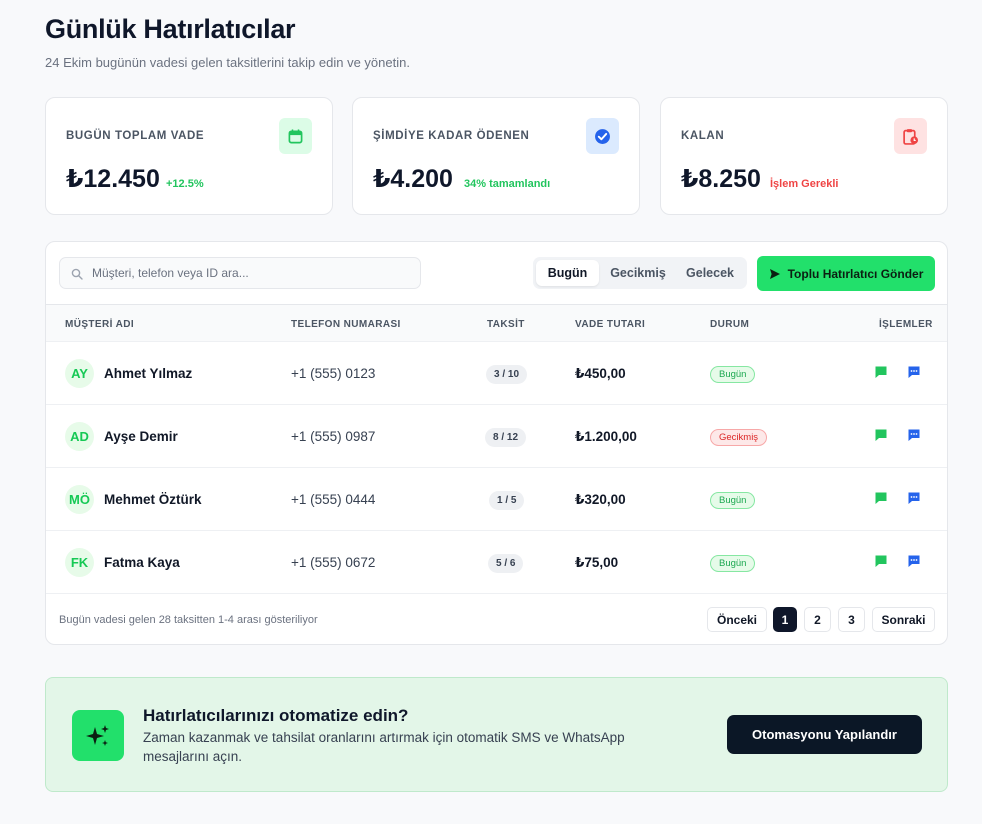 The height and width of the screenshot is (824, 982). I want to click on card-label: ŞİMDİYE KADAR ÖDENEN, so click(451, 136).